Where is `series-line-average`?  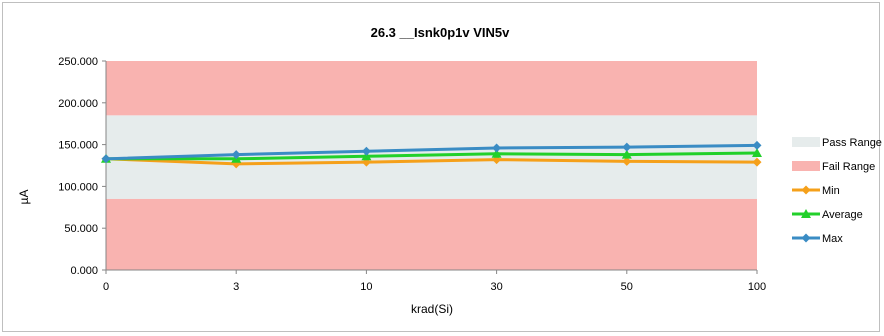 series-line-average is located at coordinates (432, 156).